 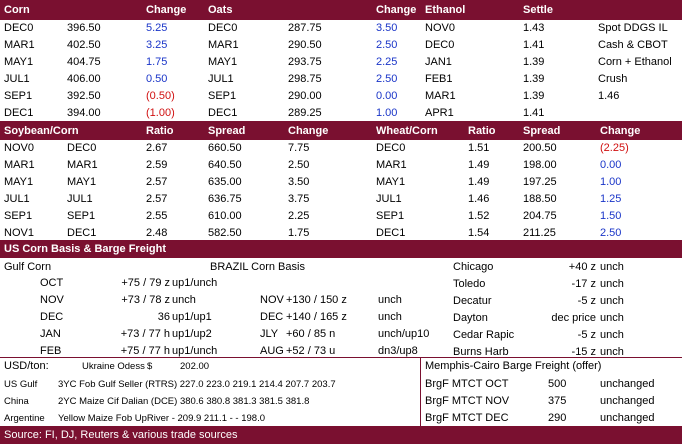 I want to click on brazil-trend: dn3/up8, so click(x=398, y=351).